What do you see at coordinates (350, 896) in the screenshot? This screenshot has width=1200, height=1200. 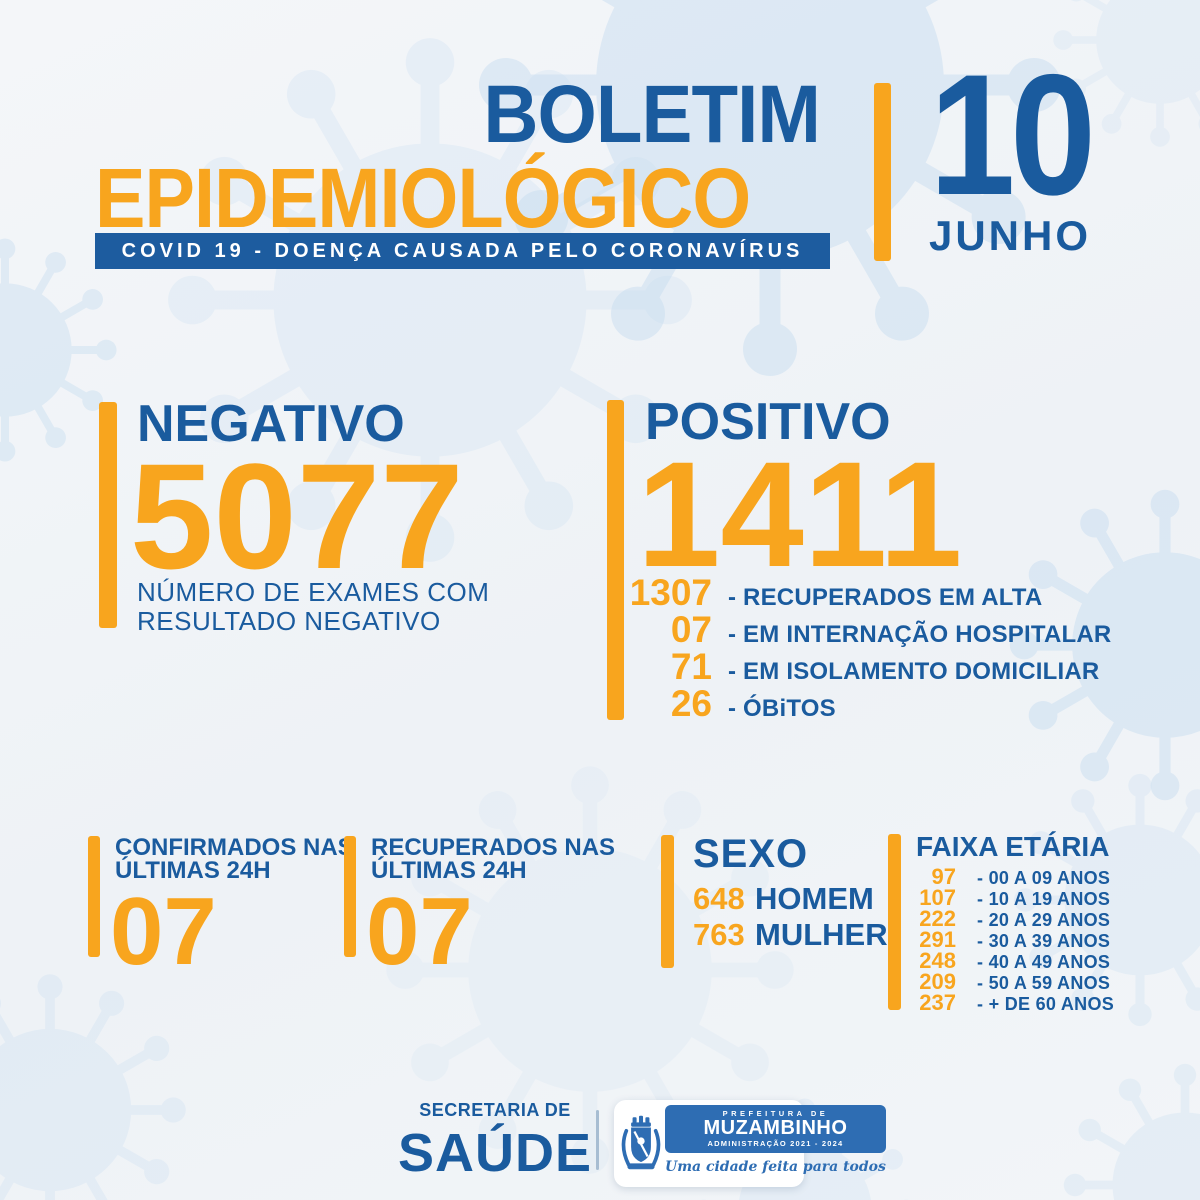 I see `recovered-24h-accent-bar` at bounding box center [350, 896].